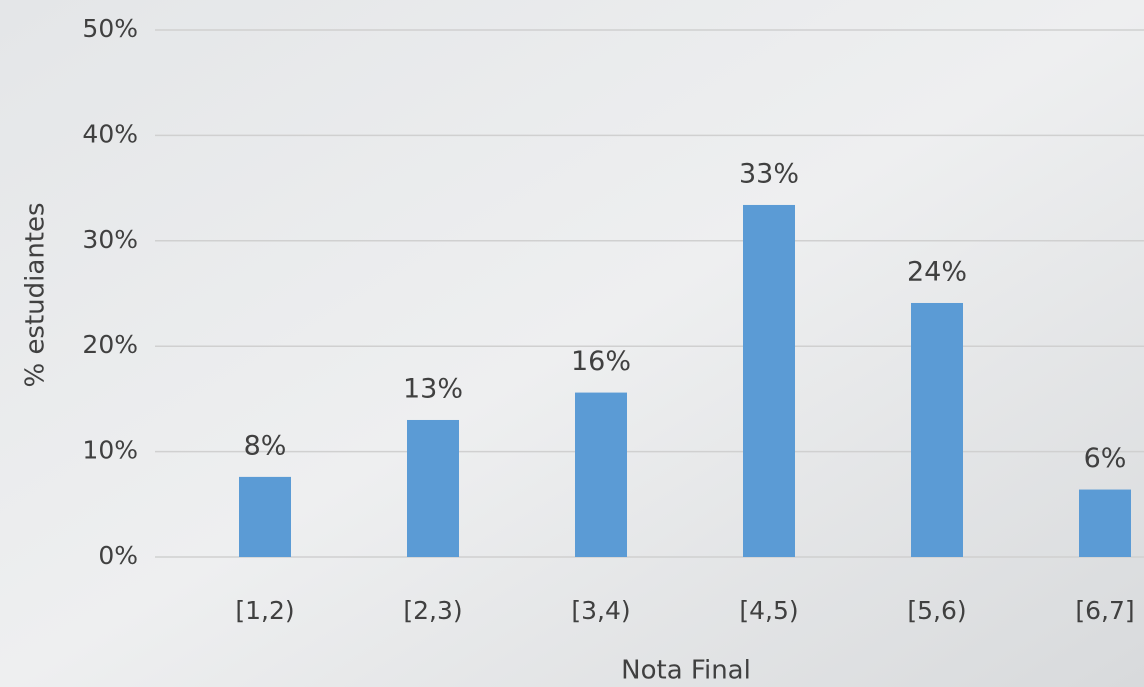 The height and width of the screenshot is (687, 1144). What do you see at coordinates (110, 239) in the screenshot?
I see `y-tick-label: 30%` at bounding box center [110, 239].